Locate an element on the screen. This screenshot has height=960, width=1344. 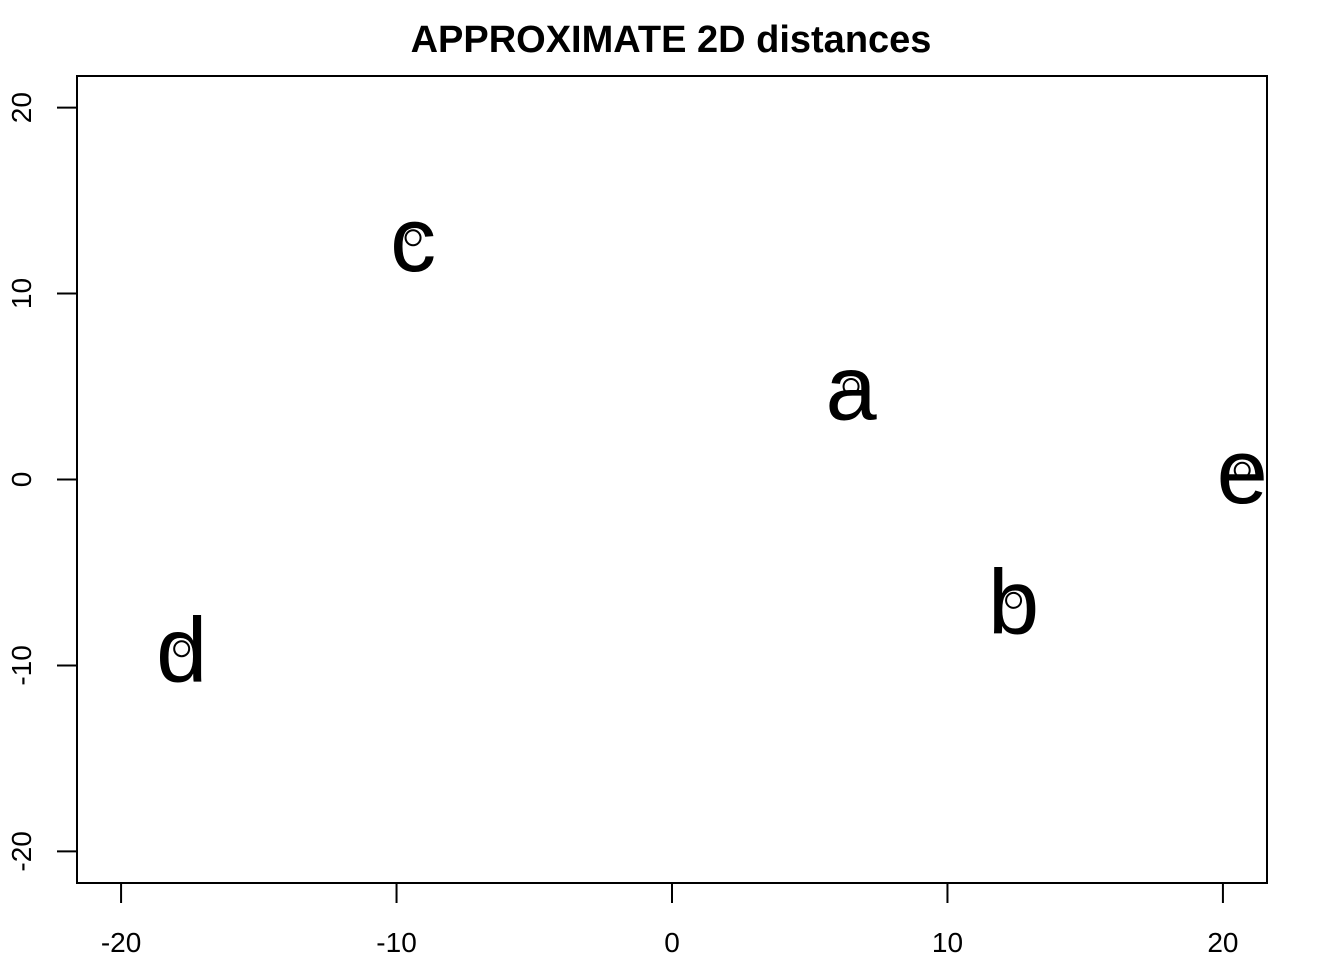
x-axis: -20 -10 0 10 20 is located at coordinates (670, 920).